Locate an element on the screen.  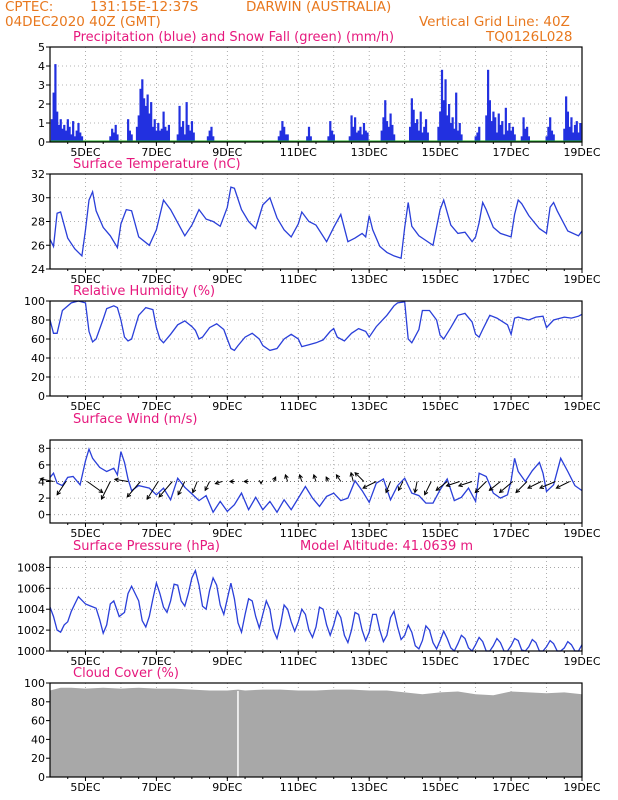
y-tick-label: 80 is located at coordinates (38, 320).